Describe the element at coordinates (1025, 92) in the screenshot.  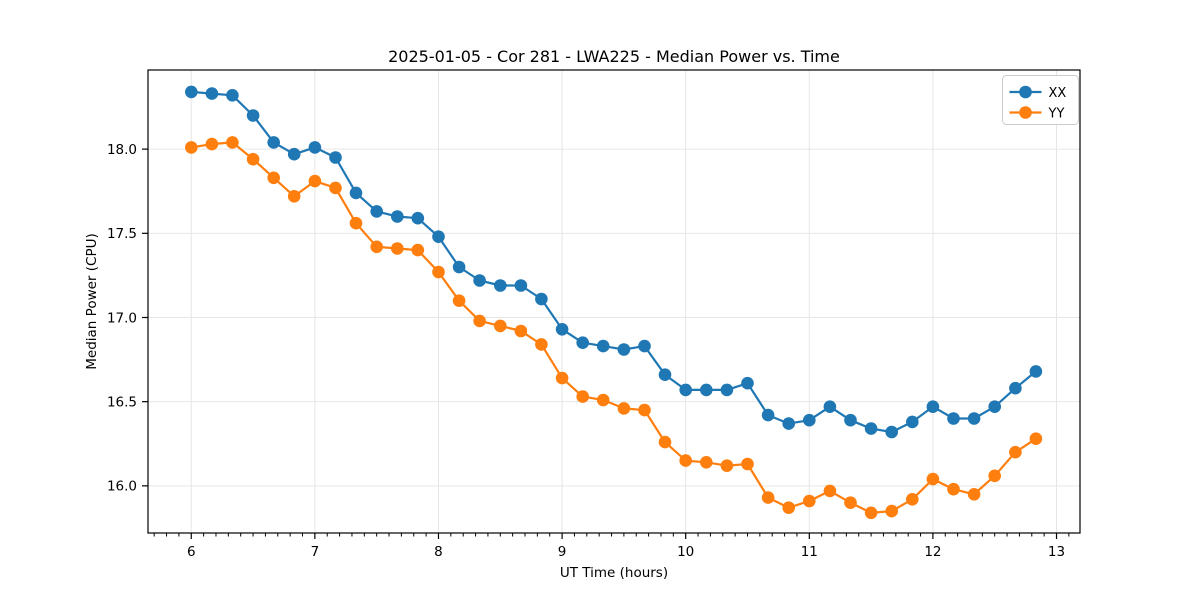
I see `legend-sample-marker-XX` at that location.